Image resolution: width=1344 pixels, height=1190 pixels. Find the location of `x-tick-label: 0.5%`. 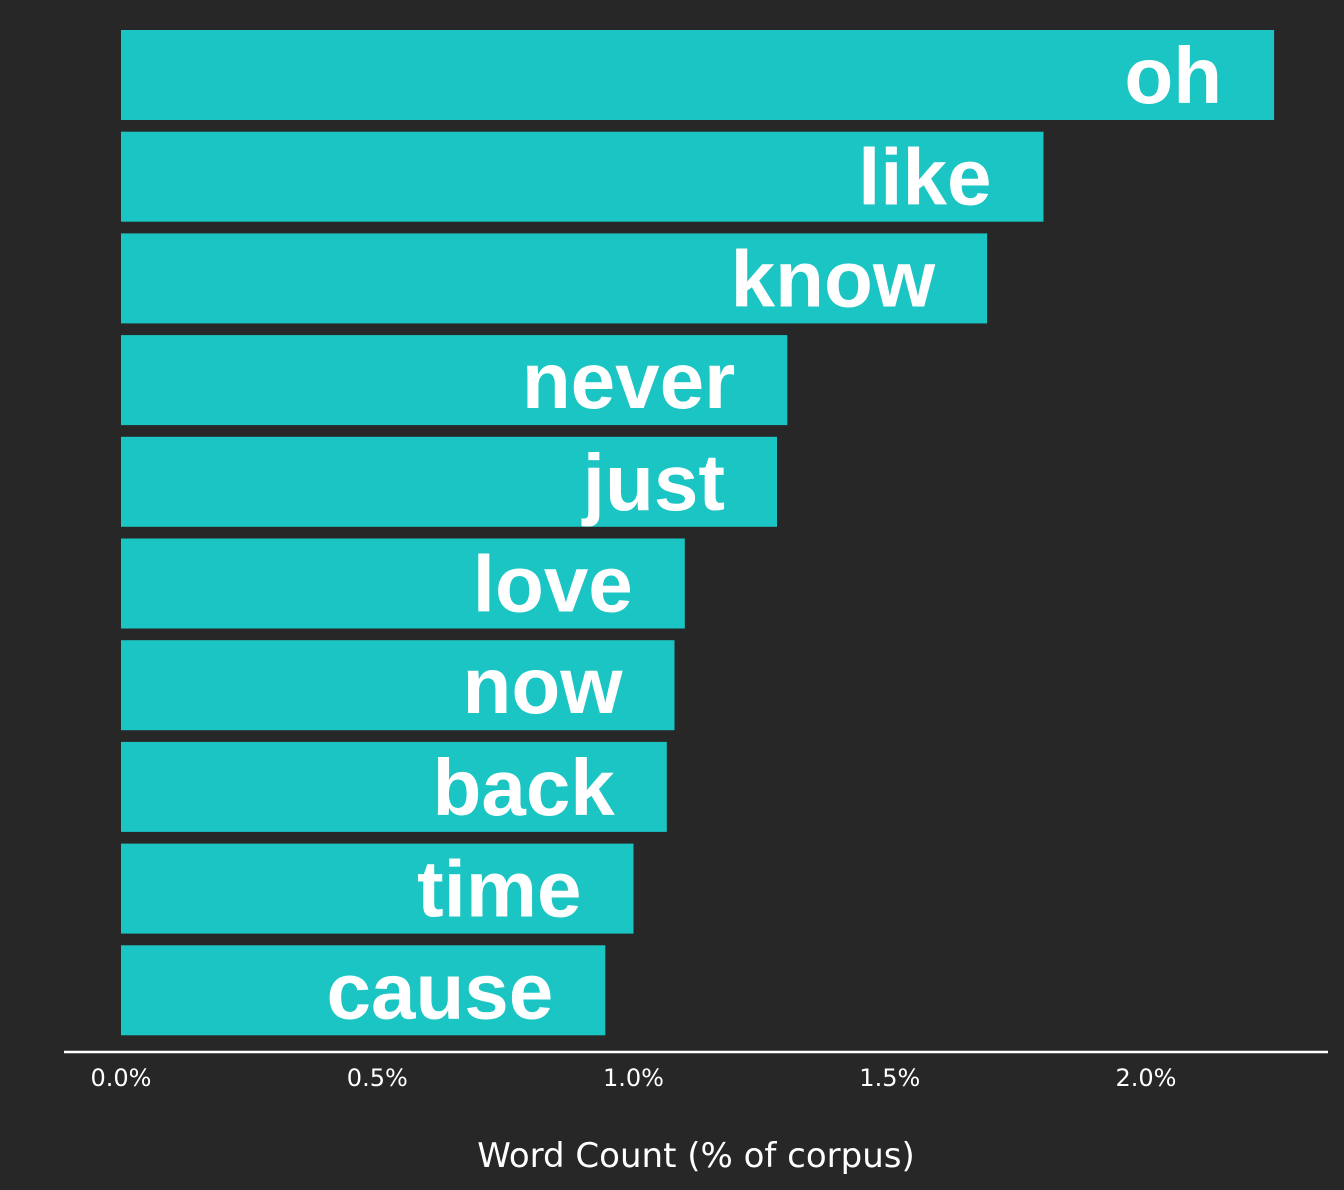

x-tick-label: 0.5% is located at coordinates (377, 1078).